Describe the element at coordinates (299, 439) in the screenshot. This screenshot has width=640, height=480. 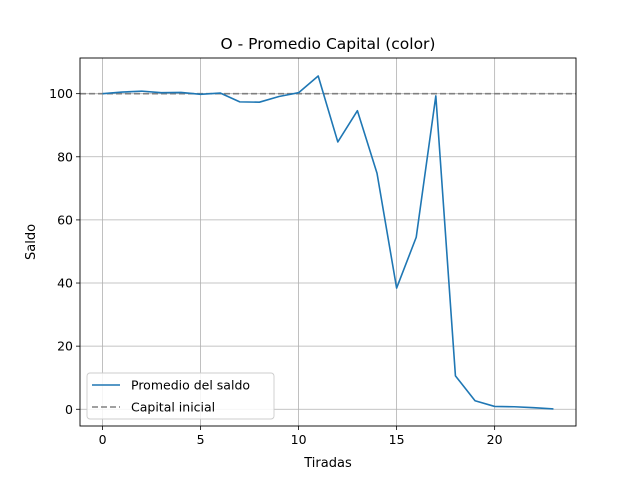
I see `x-tick-label: 10` at that location.